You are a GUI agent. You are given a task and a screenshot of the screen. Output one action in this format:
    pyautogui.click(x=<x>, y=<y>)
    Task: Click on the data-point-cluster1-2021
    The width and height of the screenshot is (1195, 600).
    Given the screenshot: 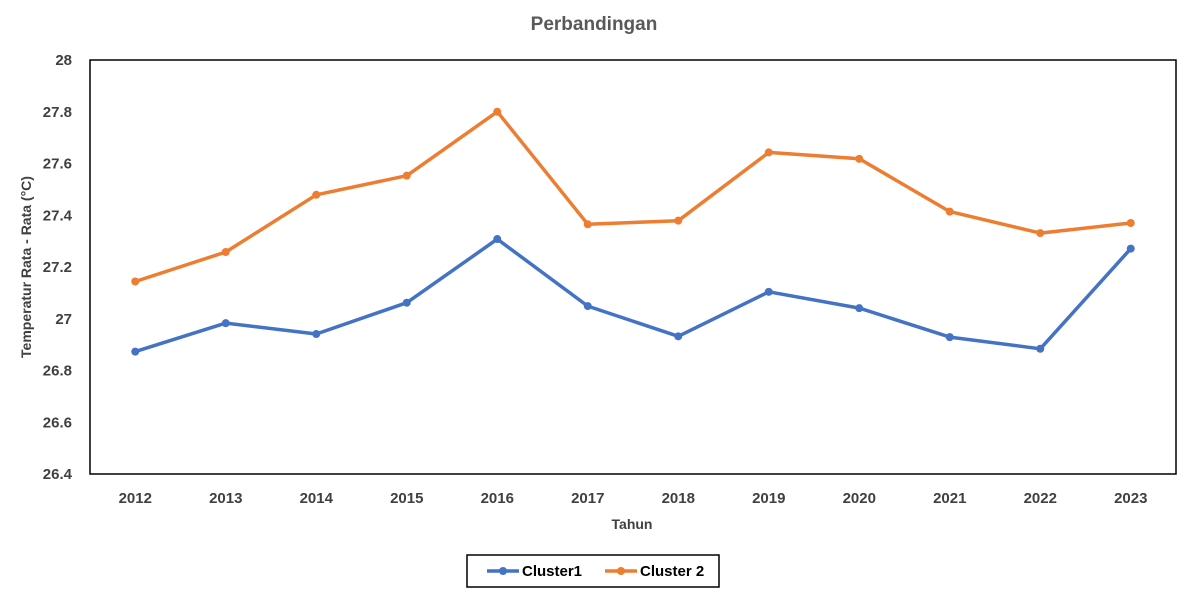 What is the action you would take?
    pyautogui.click(x=949, y=337)
    